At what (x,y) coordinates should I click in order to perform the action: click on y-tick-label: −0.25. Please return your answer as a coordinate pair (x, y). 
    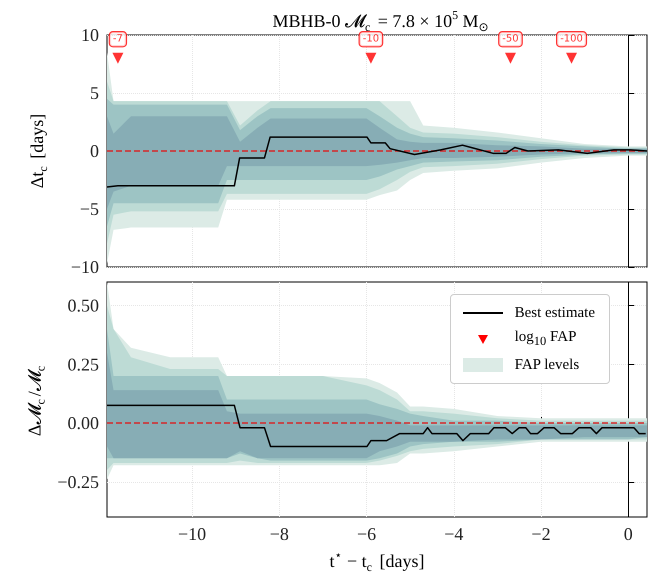
    Looking at the image, I should click on (78, 482).